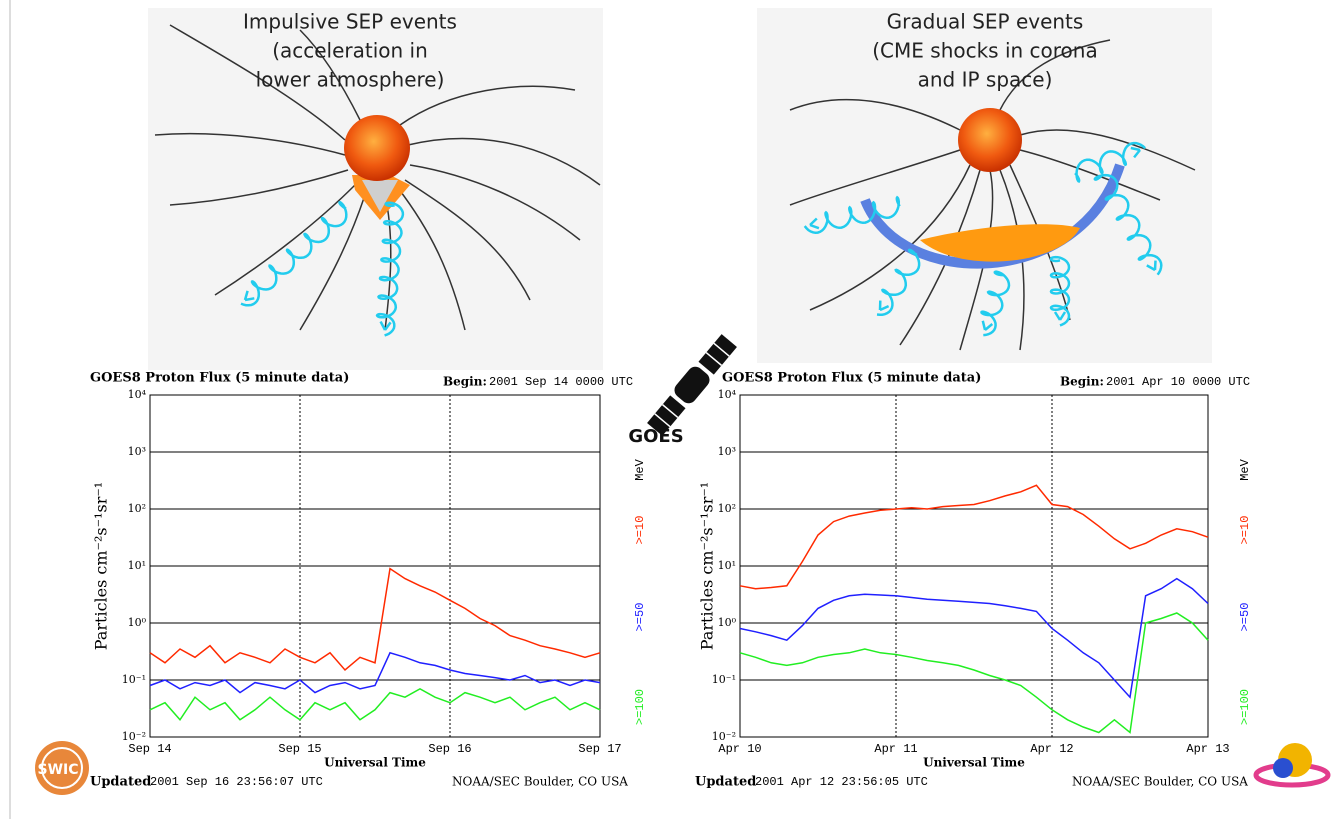 The height and width of the screenshot is (823, 1336). What do you see at coordinates (350, 22) in the screenshot?
I see `diagram-title: Impulsive SEP events` at bounding box center [350, 22].